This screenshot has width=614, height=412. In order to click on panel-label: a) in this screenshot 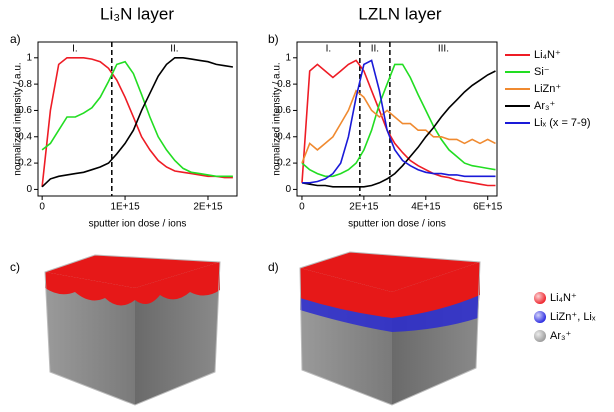, I will do `click(15, 39)`.